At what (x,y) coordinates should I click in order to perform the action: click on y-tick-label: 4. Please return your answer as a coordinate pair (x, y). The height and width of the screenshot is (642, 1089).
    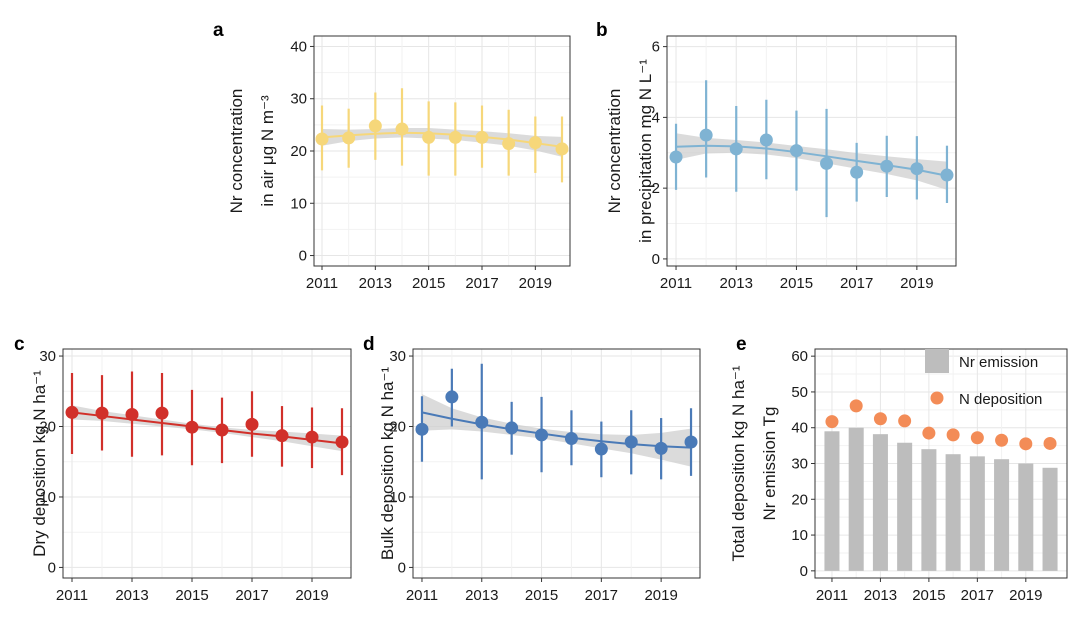
    Looking at the image, I should click on (656, 117).